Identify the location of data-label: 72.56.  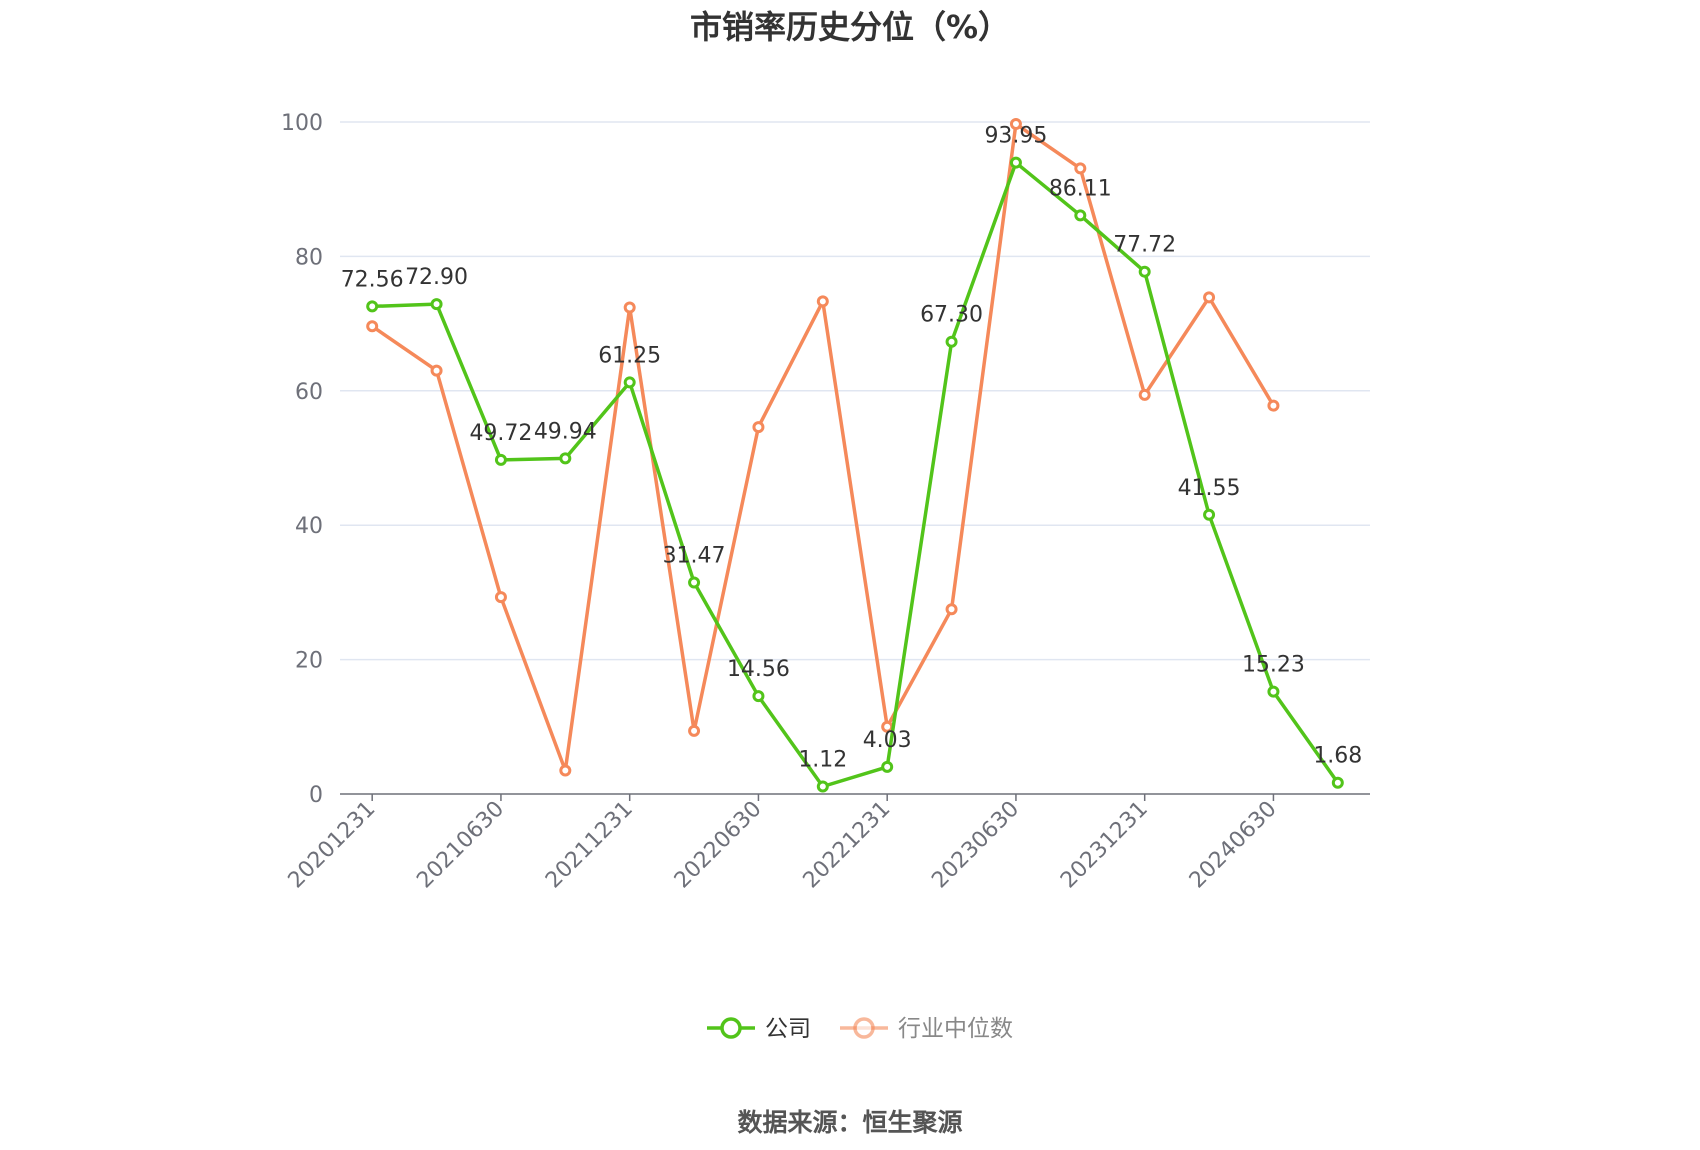
(372, 279).